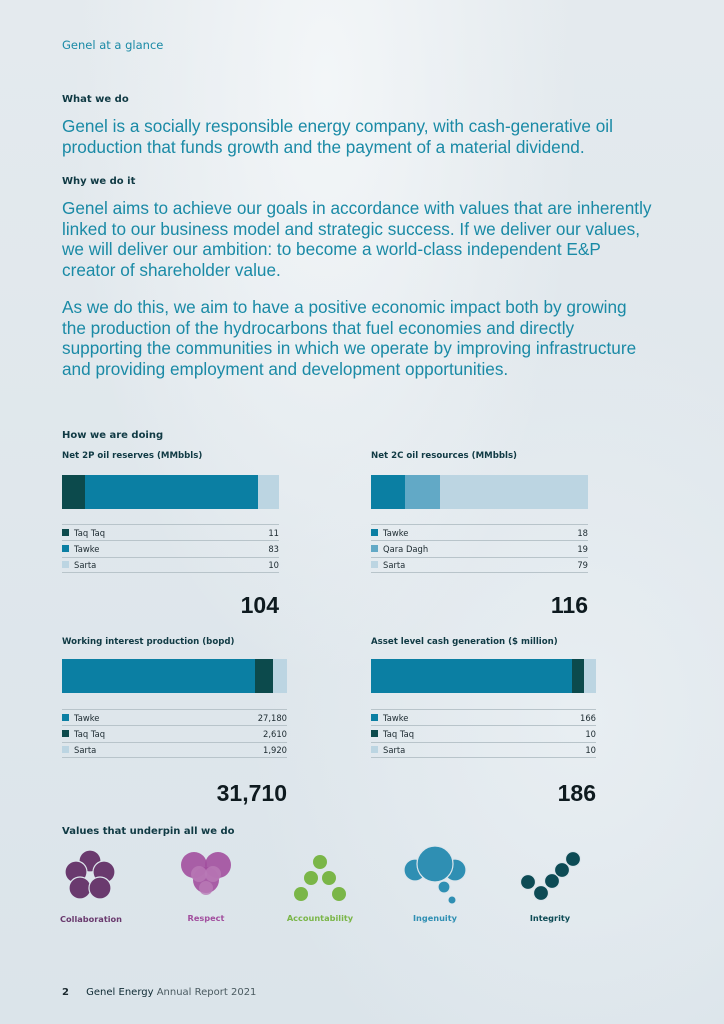 Image resolution: width=724 pixels, height=1024 pixels. I want to click on chart-title-reserves: Net 2P oil reserves (MMbbls), so click(132, 456).